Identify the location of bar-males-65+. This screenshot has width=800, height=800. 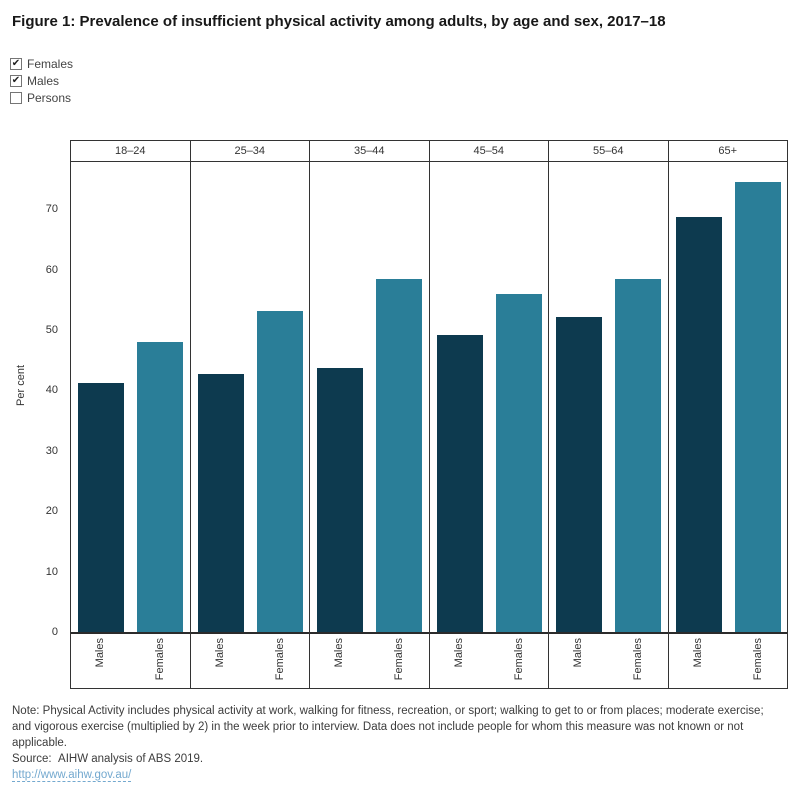
(698, 424).